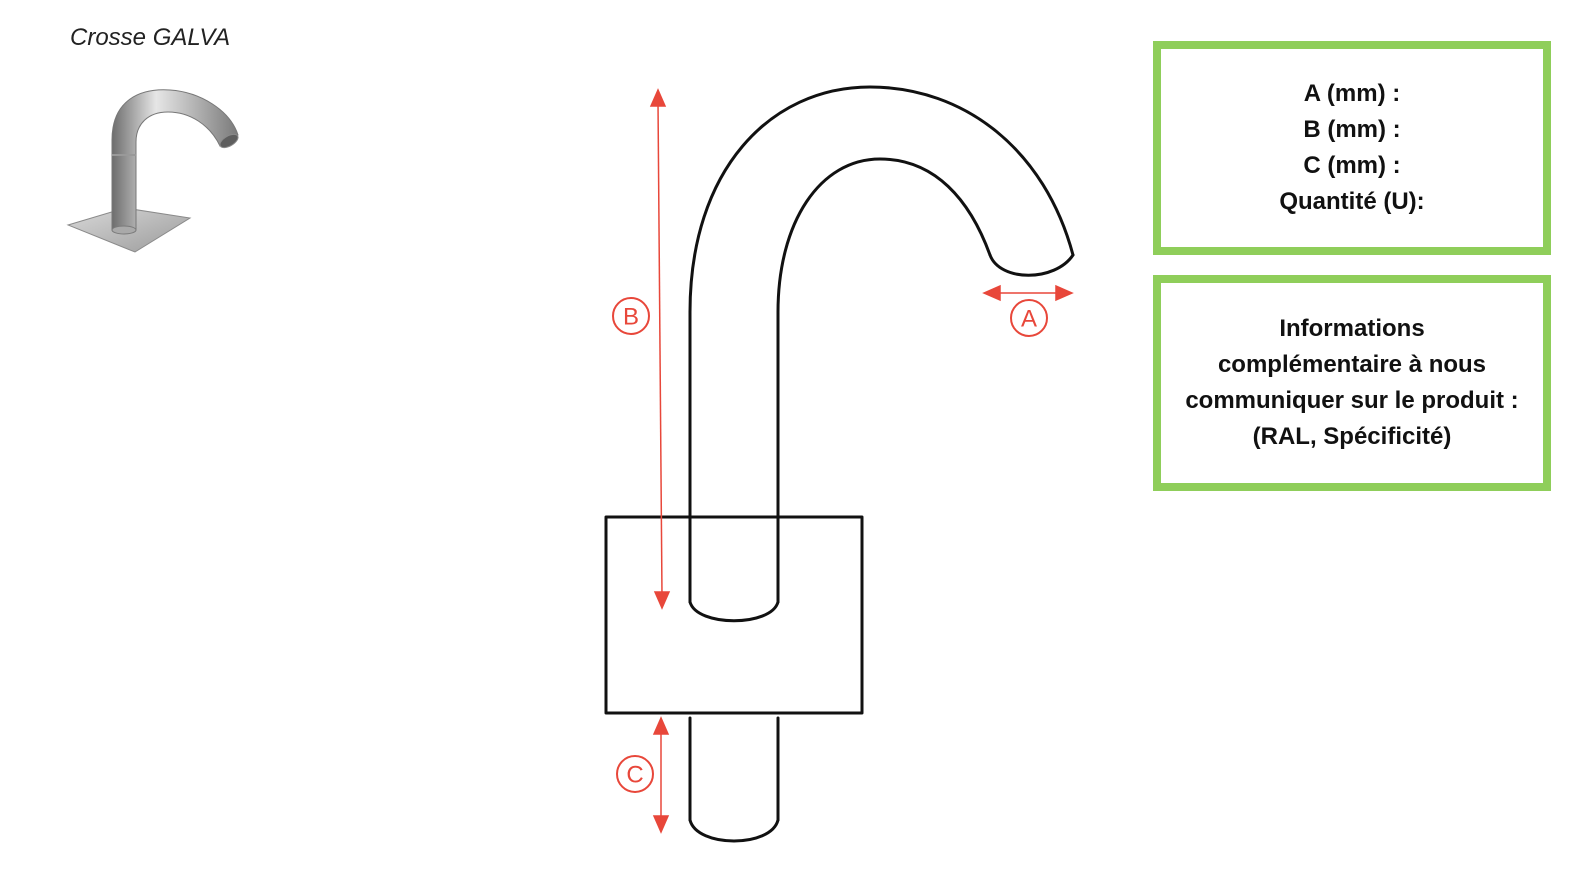  Describe the element at coordinates (1352, 400) in the screenshot. I see `notes-line-3: communiquer sur le produit :` at that location.